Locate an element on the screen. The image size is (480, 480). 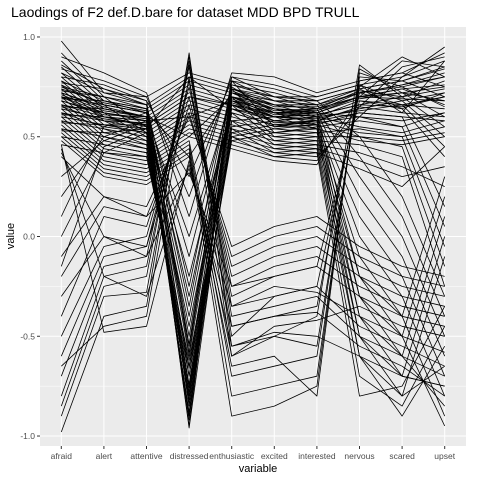
x-tick-label-scared: scared is located at coordinates (402, 456).